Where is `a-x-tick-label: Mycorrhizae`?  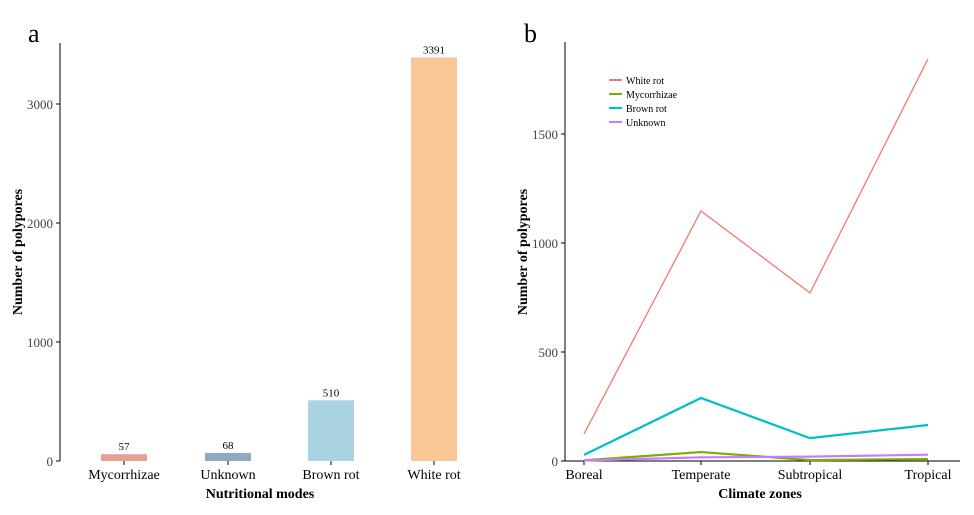
a-x-tick-label: Mycorrhizae is located at coordinates (124, 475).